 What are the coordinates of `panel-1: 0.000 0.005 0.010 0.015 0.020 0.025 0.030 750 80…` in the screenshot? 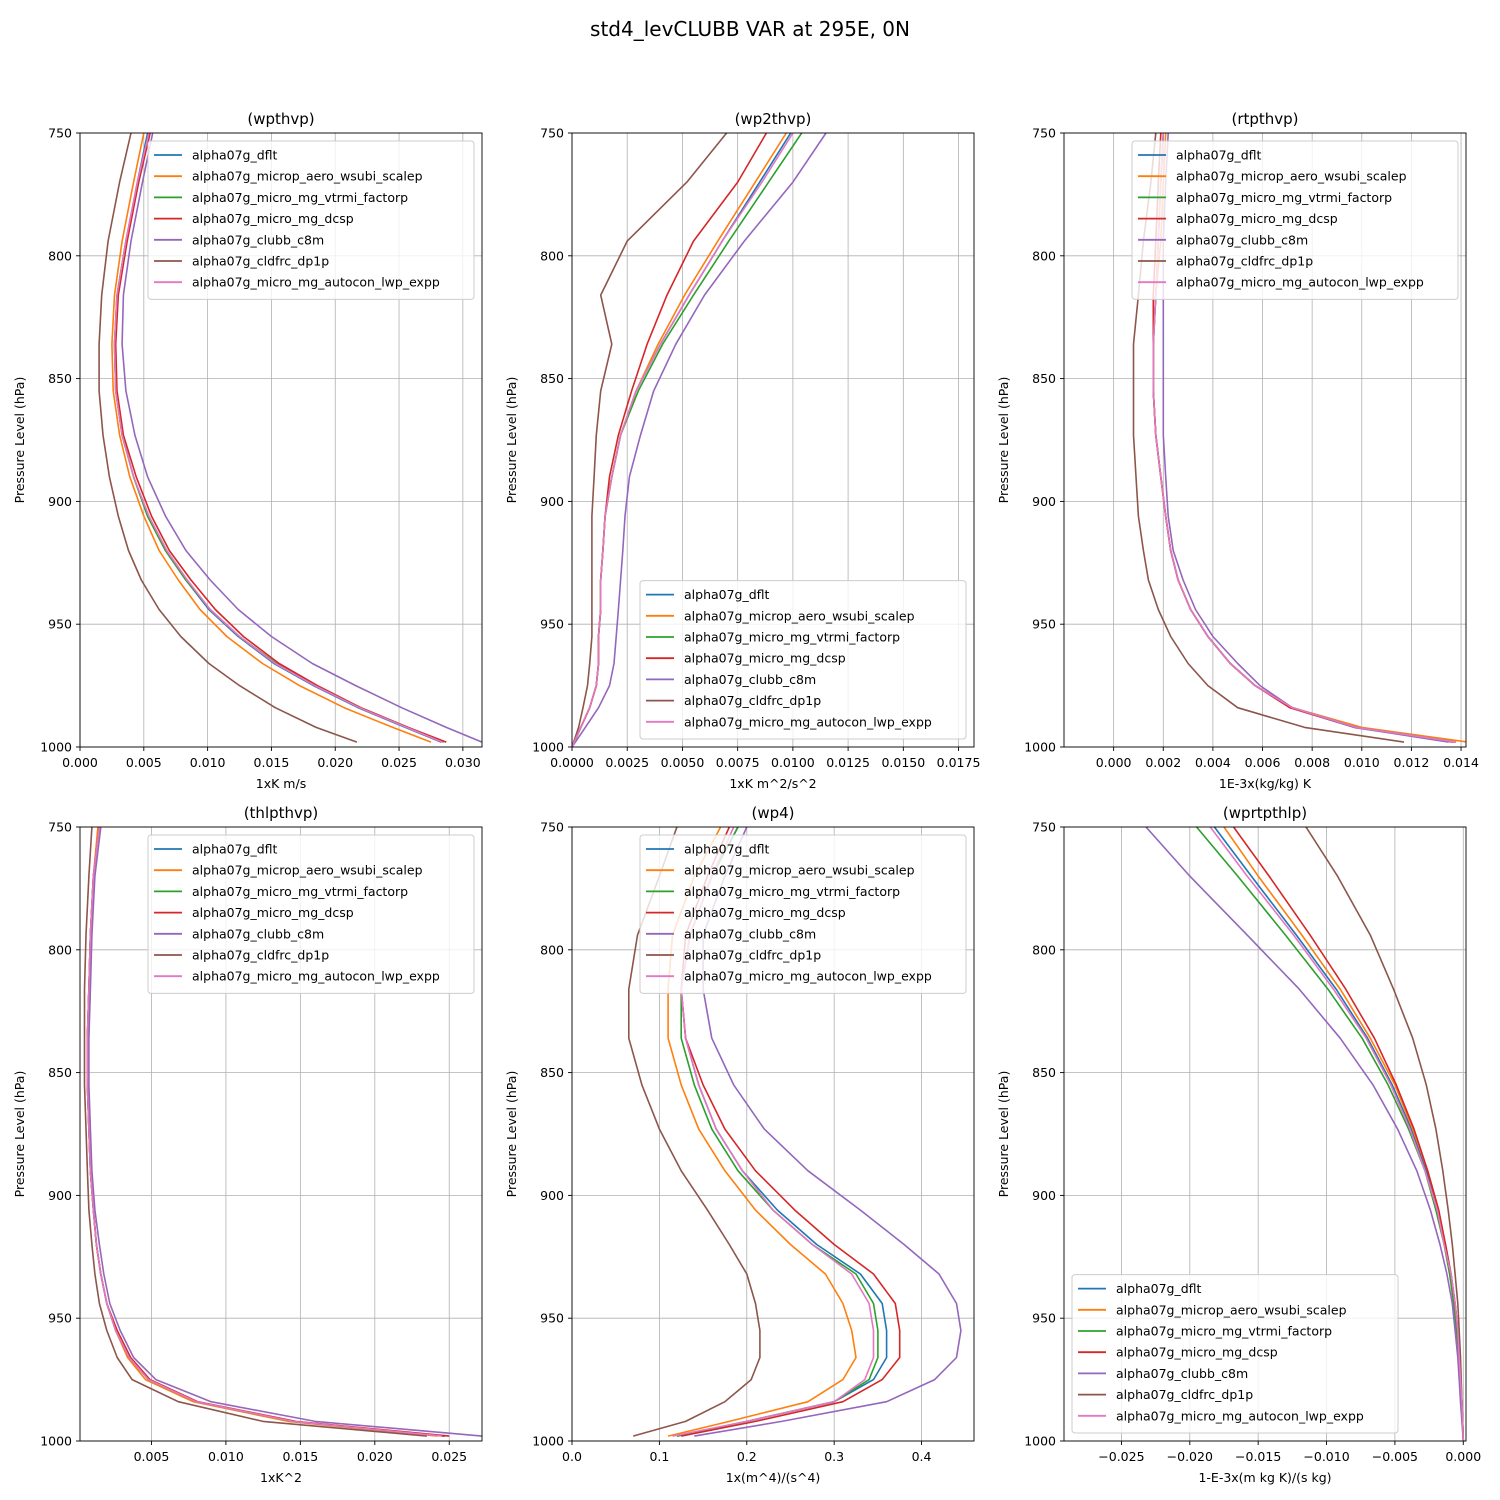 It's located at (247, 450).